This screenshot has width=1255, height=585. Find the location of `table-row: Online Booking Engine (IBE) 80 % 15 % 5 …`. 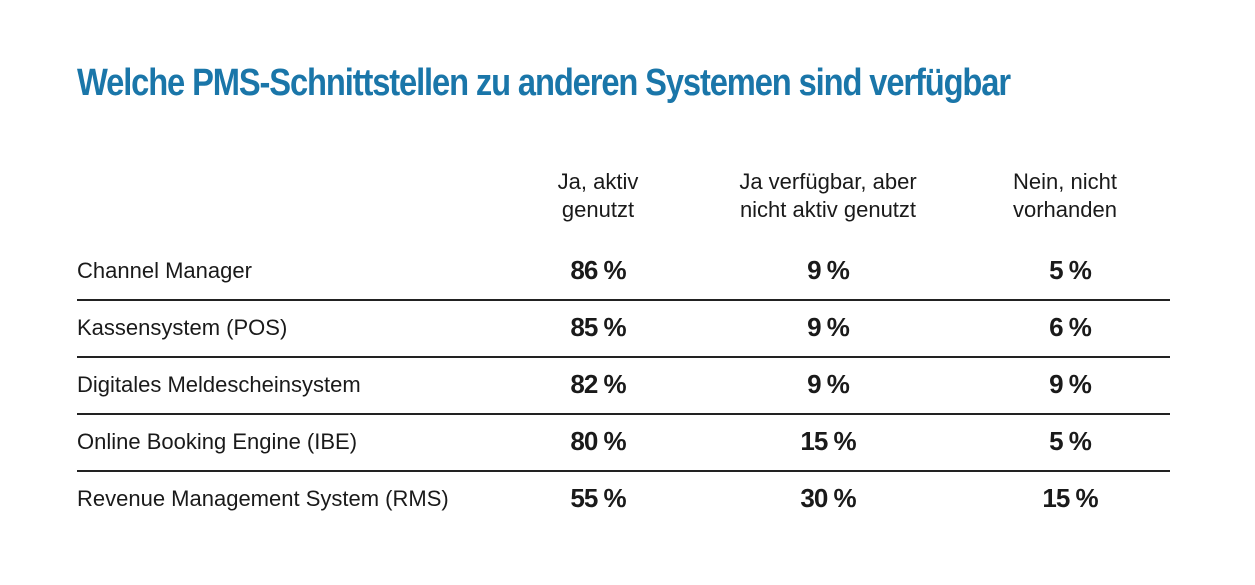

table-row: Online Booking Engine (IBE) 80 % 15 % 5 … is located at coordinates (623, 443).